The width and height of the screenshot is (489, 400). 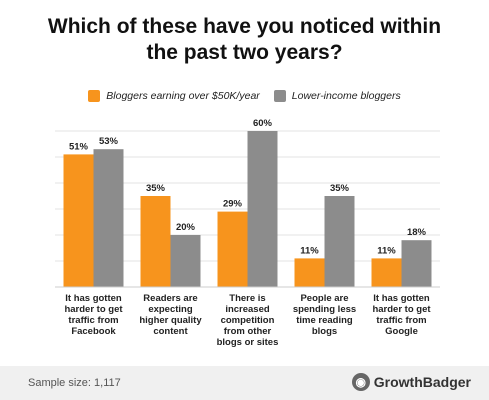 I want to click on sample-size-label: Sample size: 1,117, so click(x=74, y=383).